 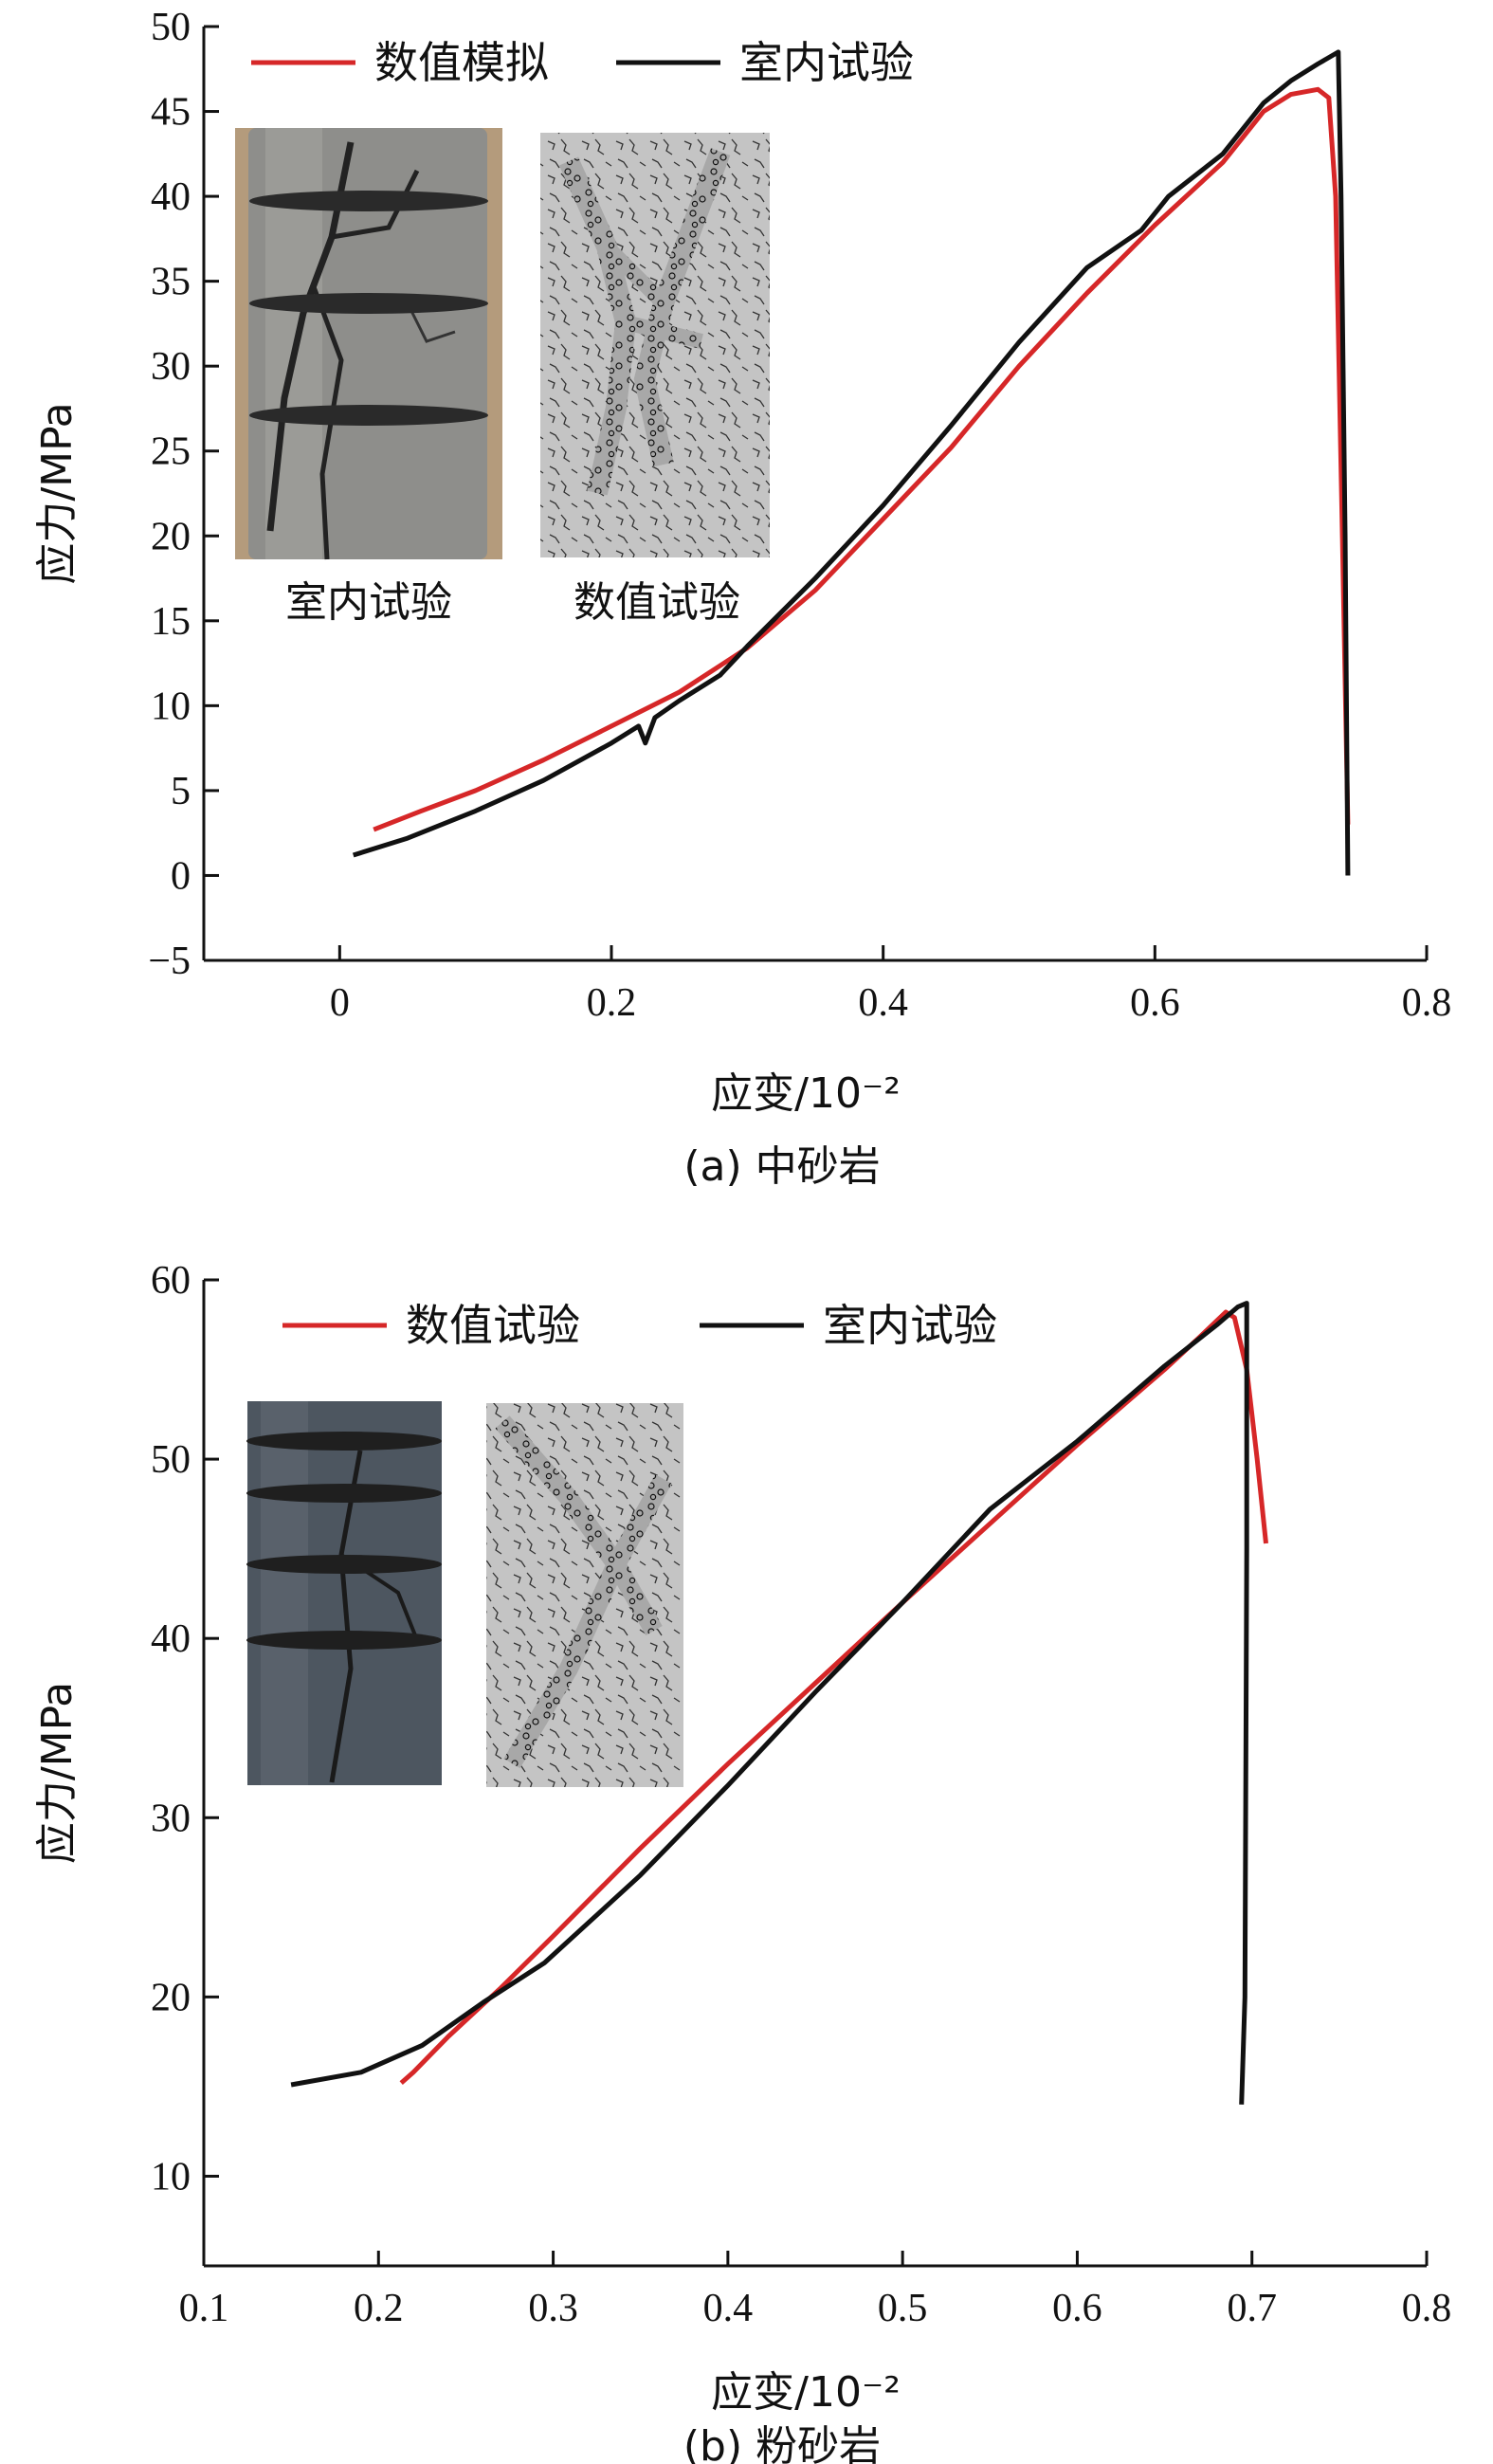 What do you see at coordinates (782, 1166) in the screenshot?
I see `panel-caption: (a) 中砂岩` at bounding box center [782, 1166].